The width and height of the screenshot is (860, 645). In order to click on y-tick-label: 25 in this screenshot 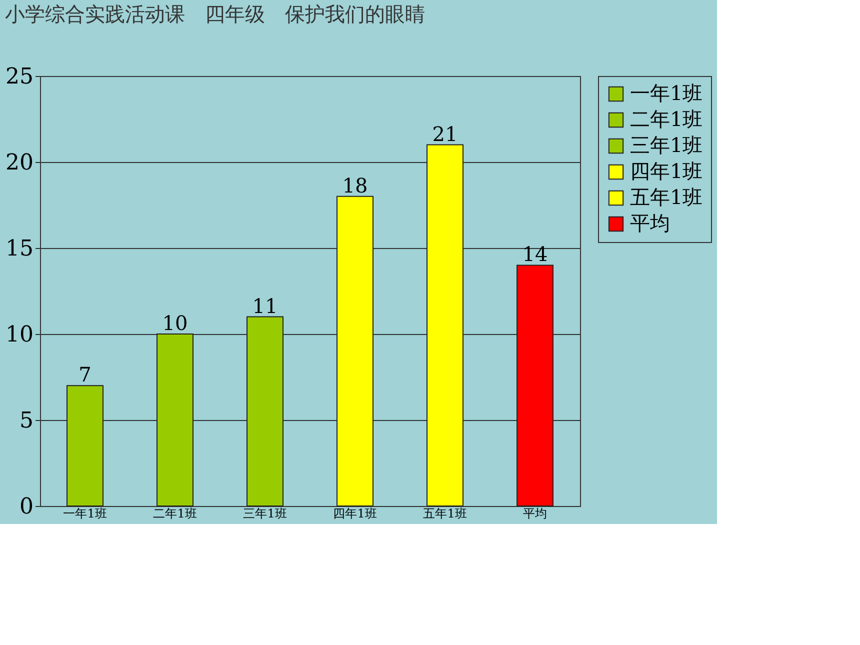, I will do `click(20, 77)`.